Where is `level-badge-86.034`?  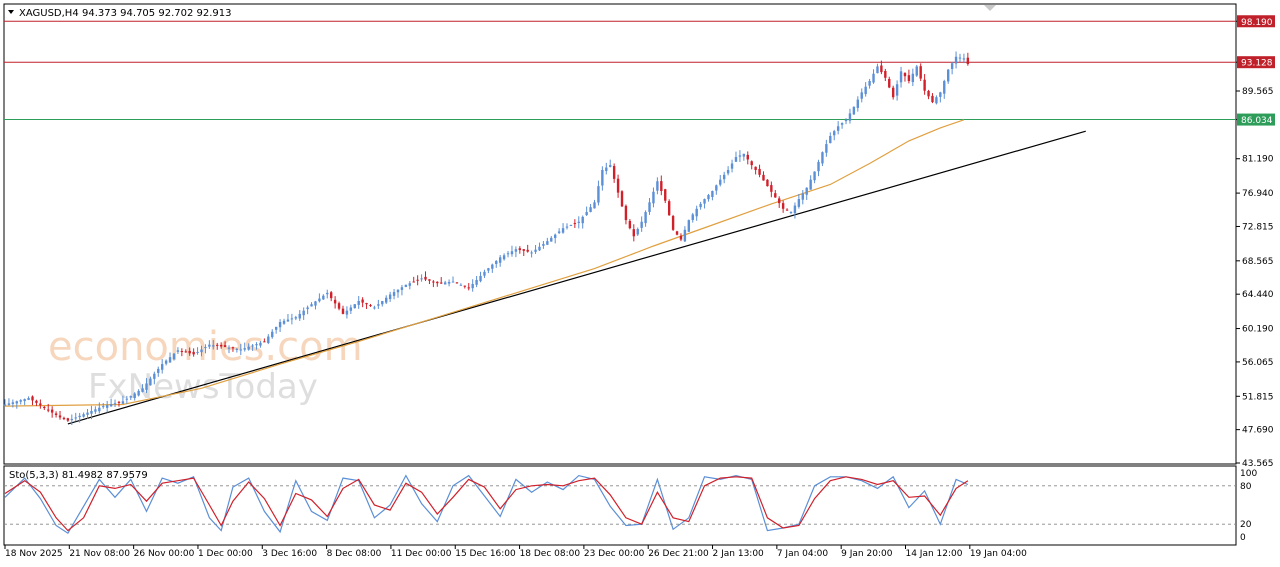 level-badge-86.034 is located at coordinates (1256, 119).